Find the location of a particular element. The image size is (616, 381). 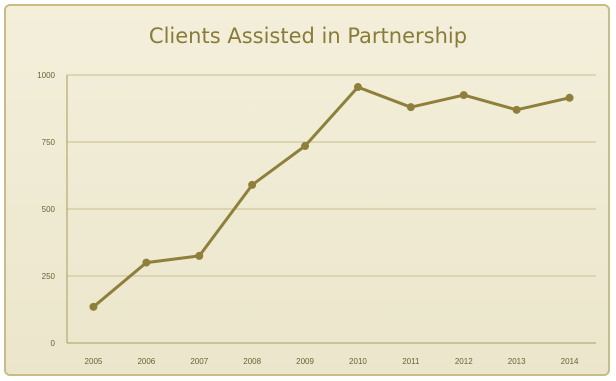

x-tick-label: 2012 is located at coordinates (464, 361).